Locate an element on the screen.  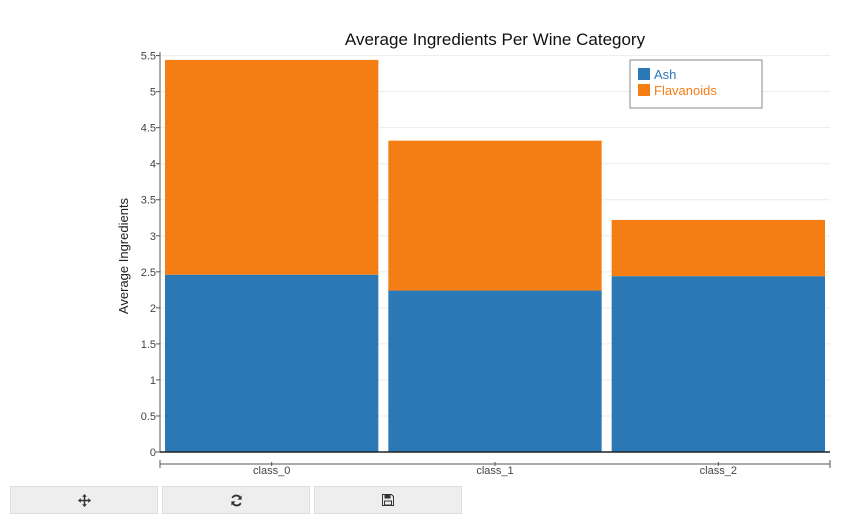
y-tick-label: 1.5 is located at coordinates (148, 345).